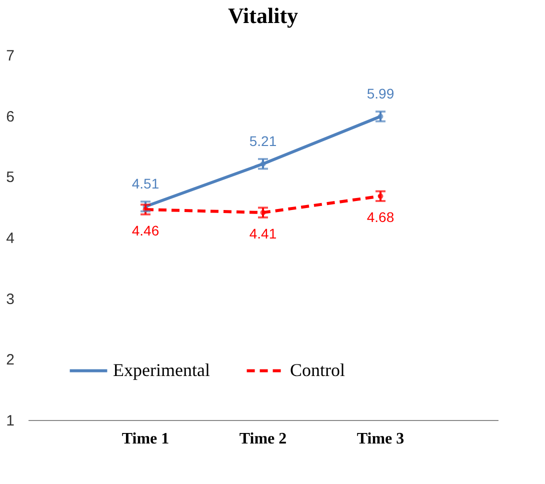 Image resolution: width=545 pixels, height=484 pixels. I want to click on x-tick-label: Time 3, so click(380, 439).